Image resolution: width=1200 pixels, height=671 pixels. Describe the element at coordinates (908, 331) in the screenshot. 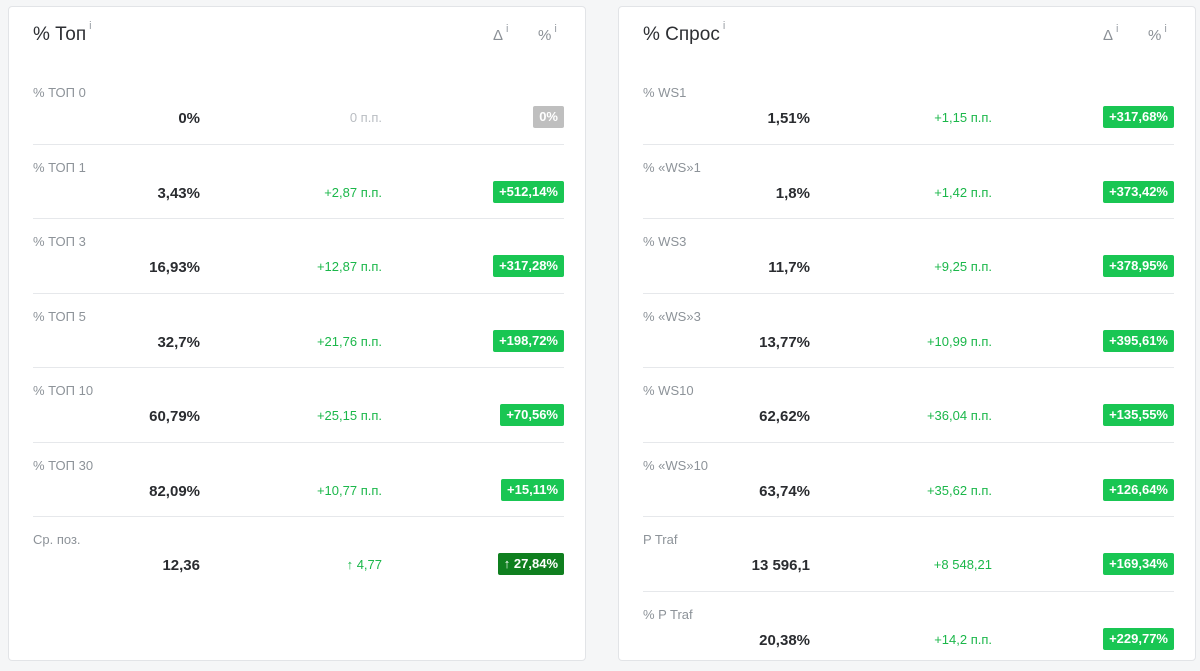

I see `metric-row: % «WS»3 13,77% +10,99 п.п. +395,61%` at that location.